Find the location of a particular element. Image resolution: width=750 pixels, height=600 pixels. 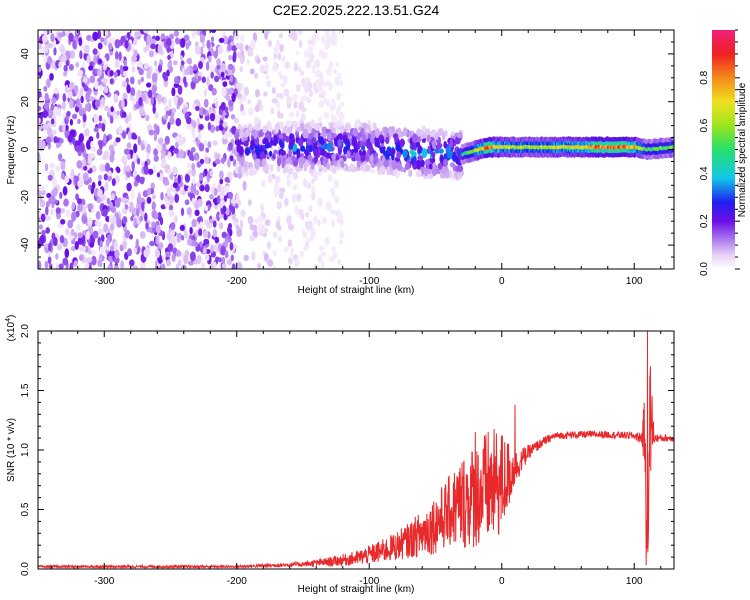

snr-y-multiplier: (x104) is located at coordinates (11, 328).